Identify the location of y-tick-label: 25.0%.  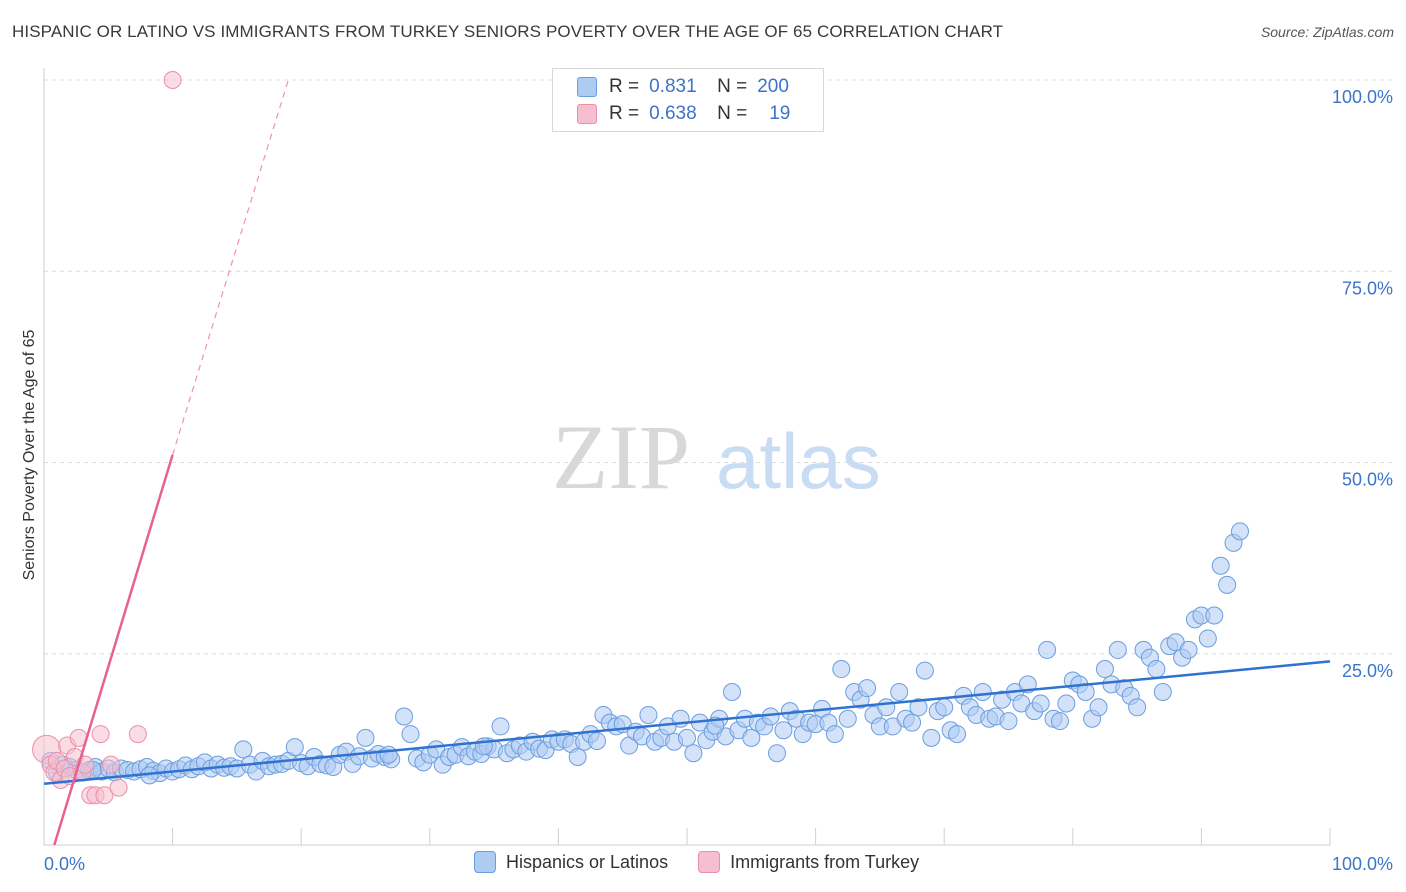
(1367, 671).